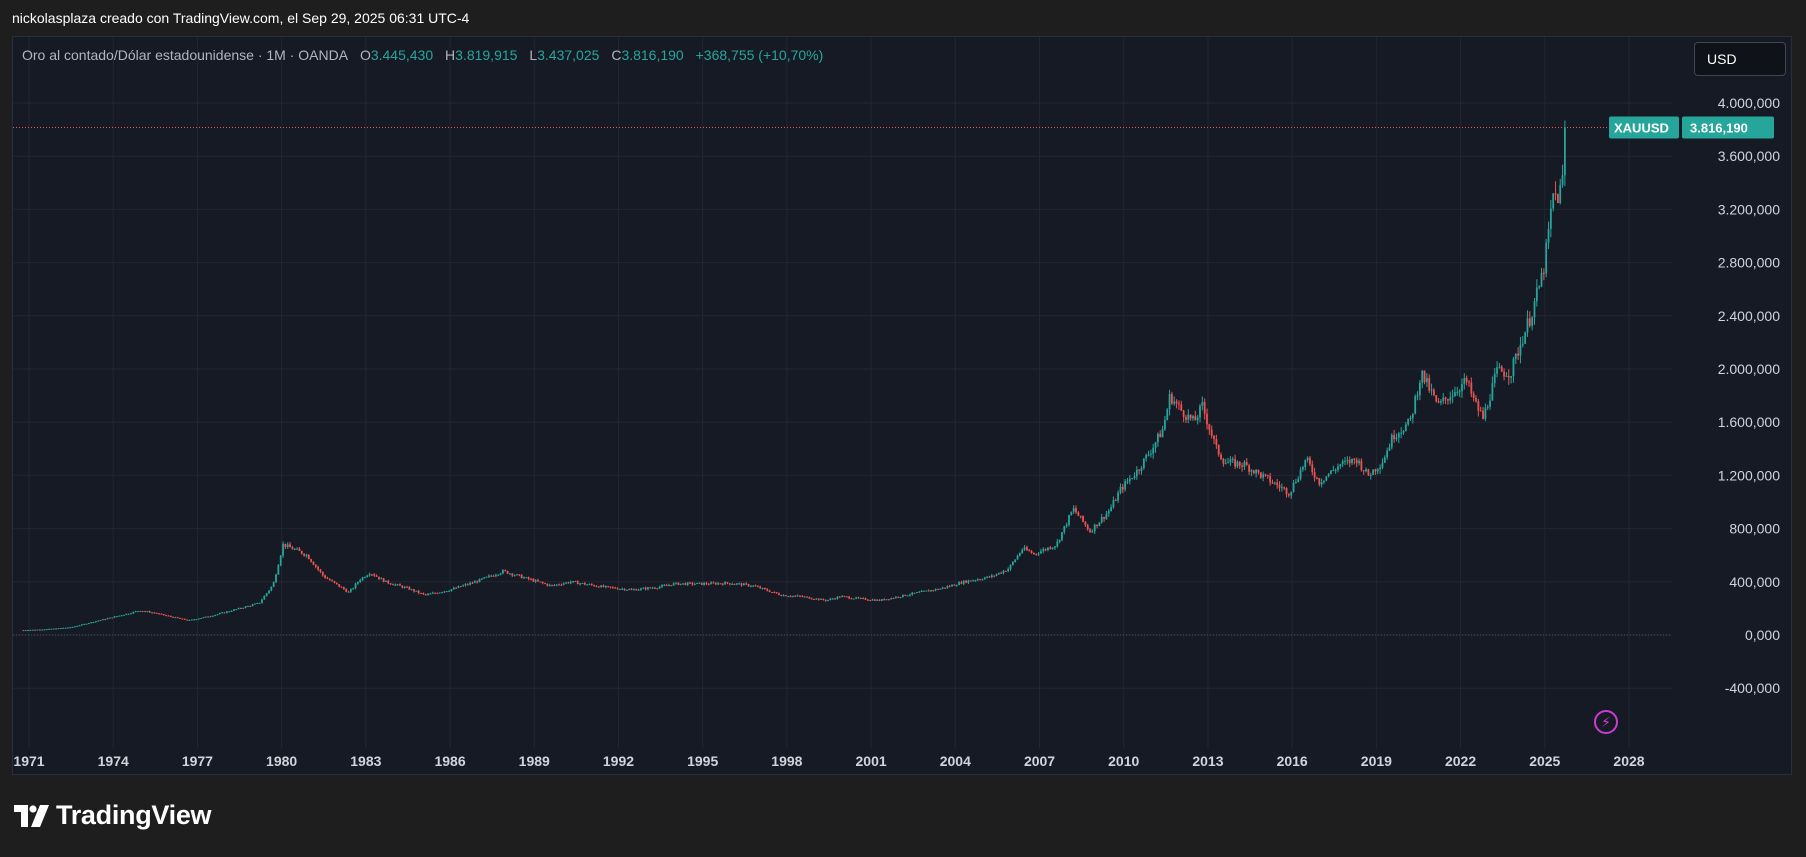 This screenshot has height=857, width=1806. Describe the element at coordinates (1606, 722) in the screenshot. I see `lightning-icon: ⚡` at that location.